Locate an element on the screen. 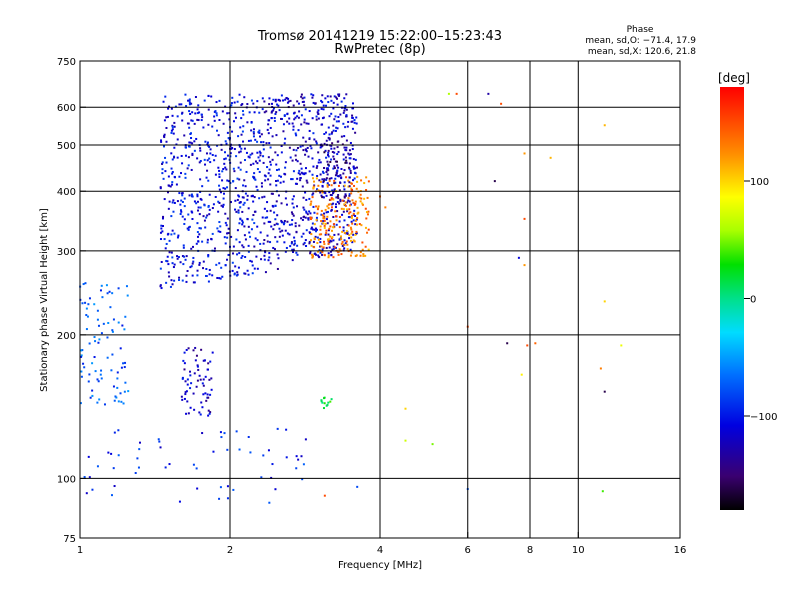 This screenshot has height=600, width=800. y-tick-label: 600 is located at coordinates (66, 108).